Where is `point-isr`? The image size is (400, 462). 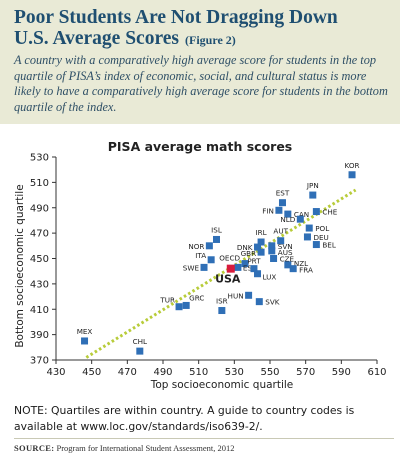 point-isr is located at coordinates (222, 311).